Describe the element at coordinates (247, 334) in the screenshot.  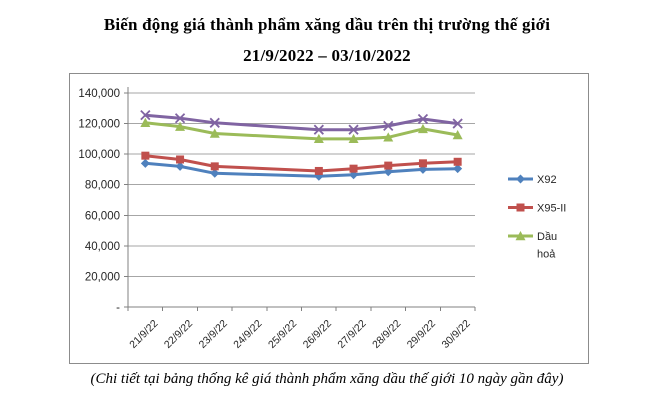
I see `x-tick-label: 24/9/22` at that location.